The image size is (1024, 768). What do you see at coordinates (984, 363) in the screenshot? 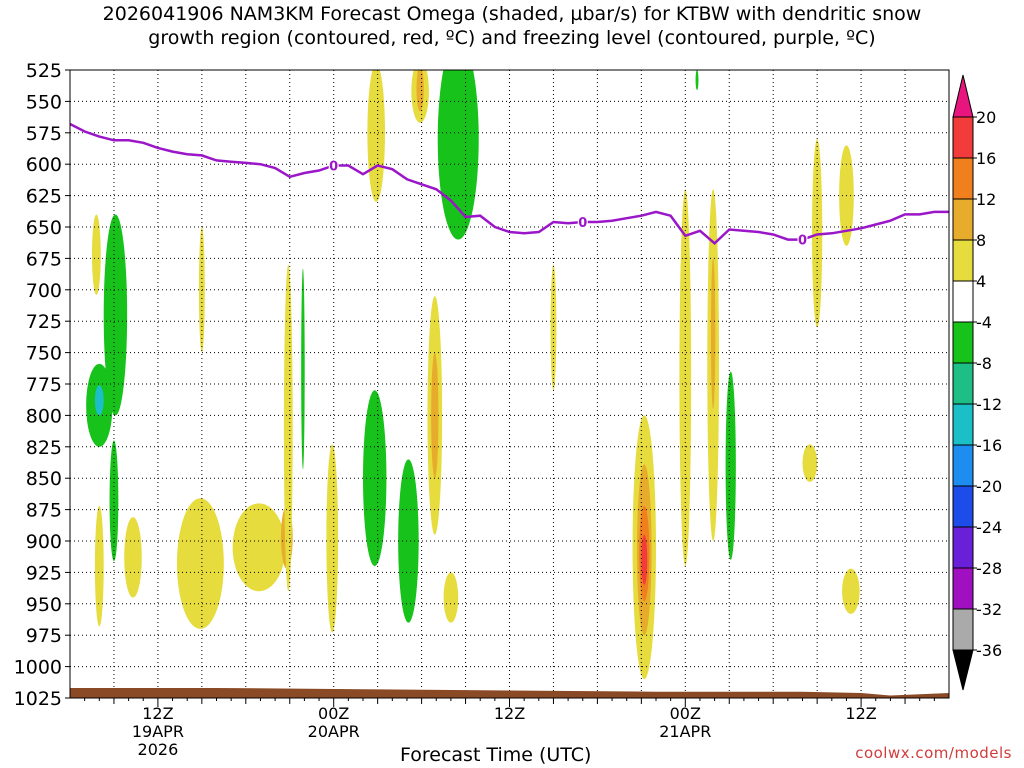
I see `colorbar-label-6: -8` at bounding box center [984, 363].